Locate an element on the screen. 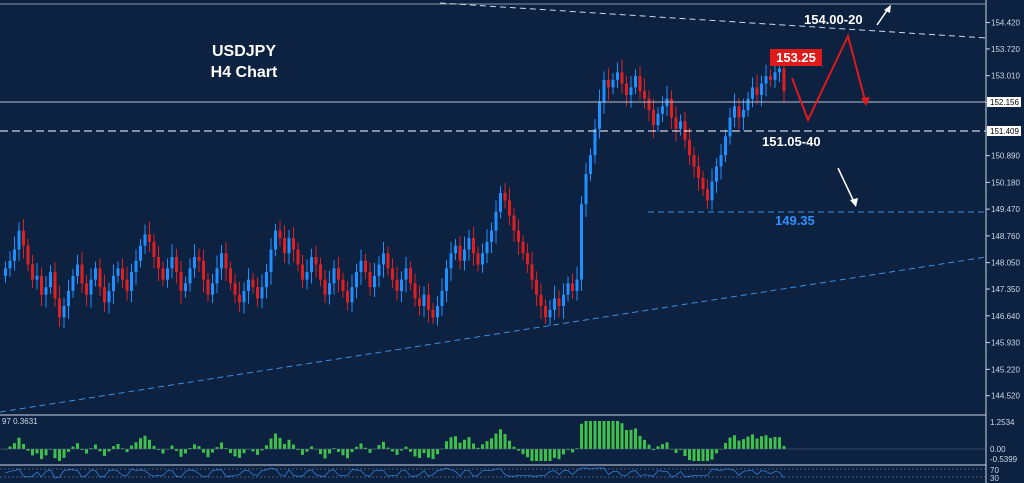  level-label-151: 151.05-40 is located at coordinates (791, 141).